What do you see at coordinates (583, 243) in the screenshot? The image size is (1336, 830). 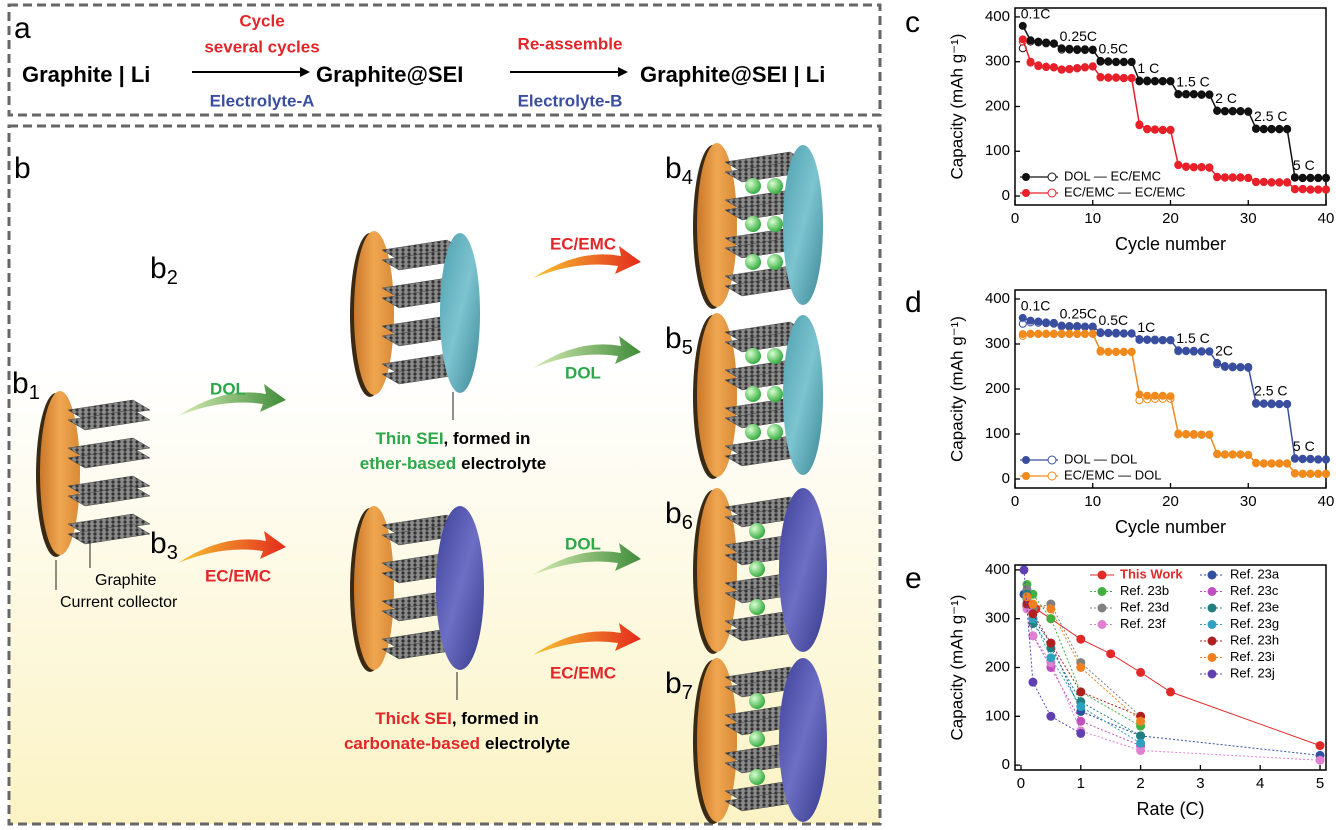 I see `arrow-label: EC/EMC` at bounding box center [583, 243].